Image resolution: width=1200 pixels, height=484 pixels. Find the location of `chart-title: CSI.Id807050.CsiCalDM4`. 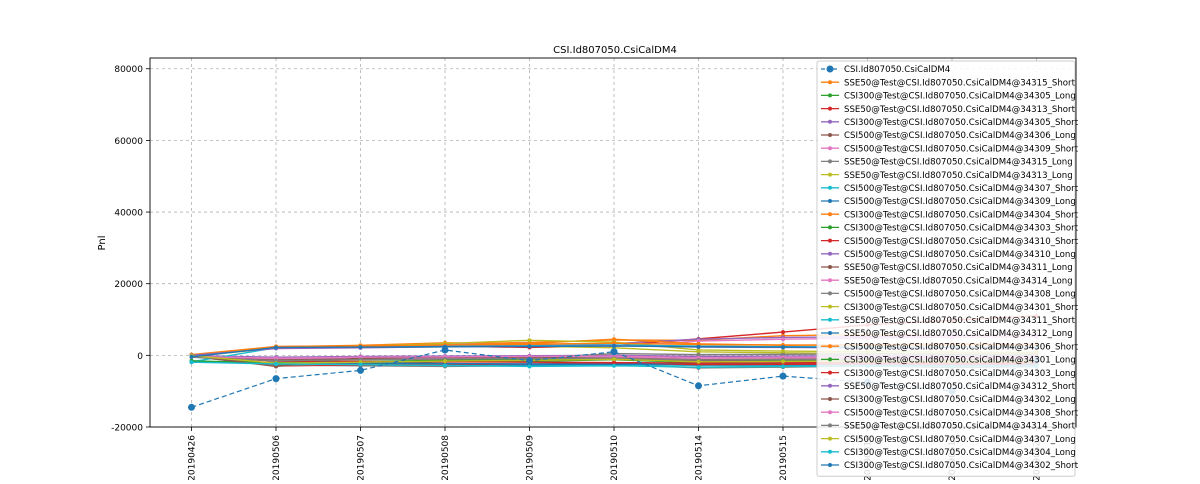

chart-title: CSI.Id807050.CsiCalDM4 is located at coordinates (615, 50).